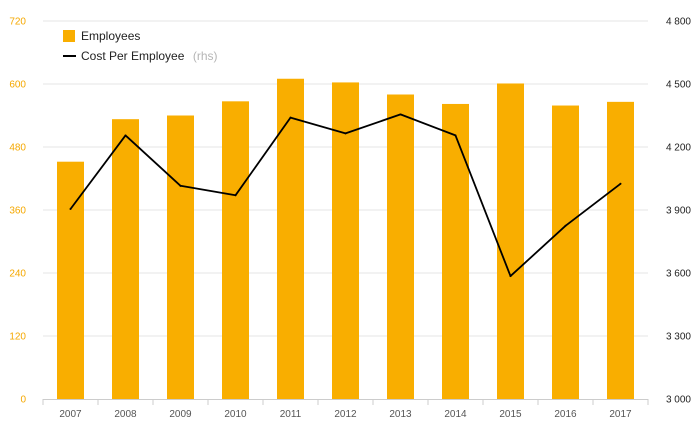 This screenshot has width=700, height=433. What do you see at coordinates (110, 36) in the screenshot?
I see `legend-label-employees: Employees` at bounding box center [110, 36].